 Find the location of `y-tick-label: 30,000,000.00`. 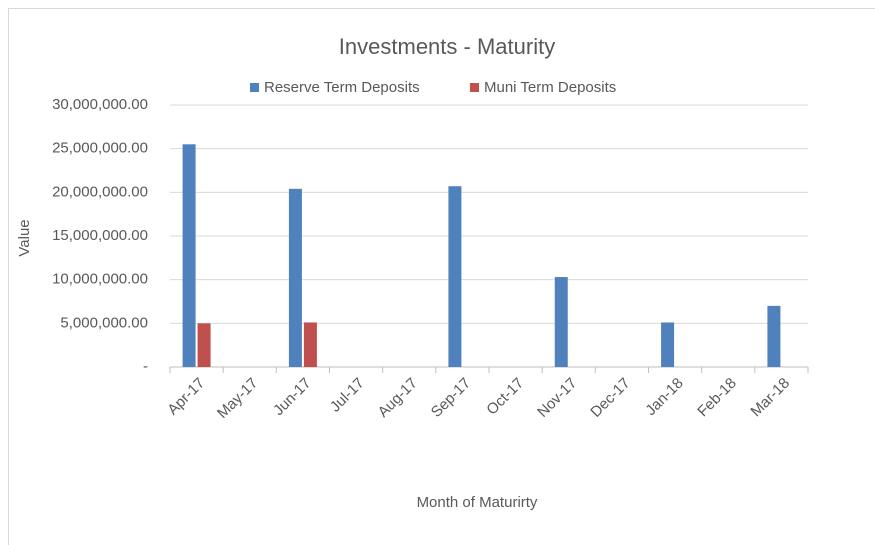

y-tick-label: 30,000,000.00 is located at coordinates (100, 104).